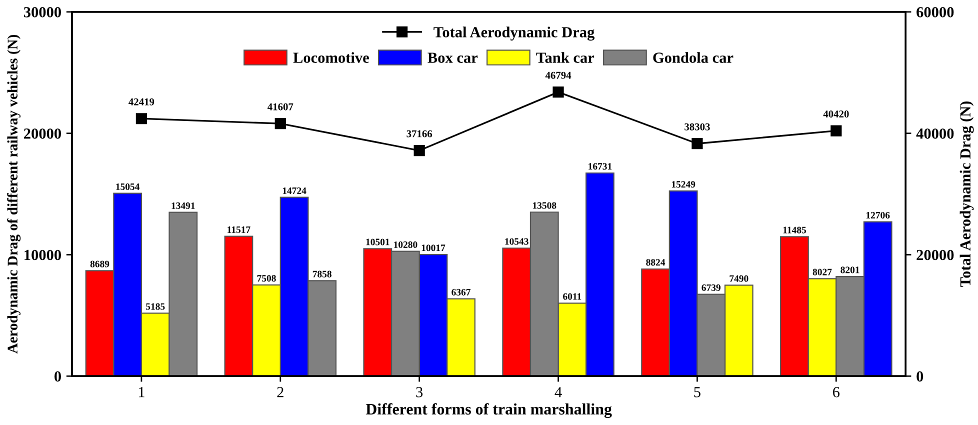  What do you see at coordinates (266, 278) in the screenshot?
I see `data-label: 7508` at bounding box center [266, 278].